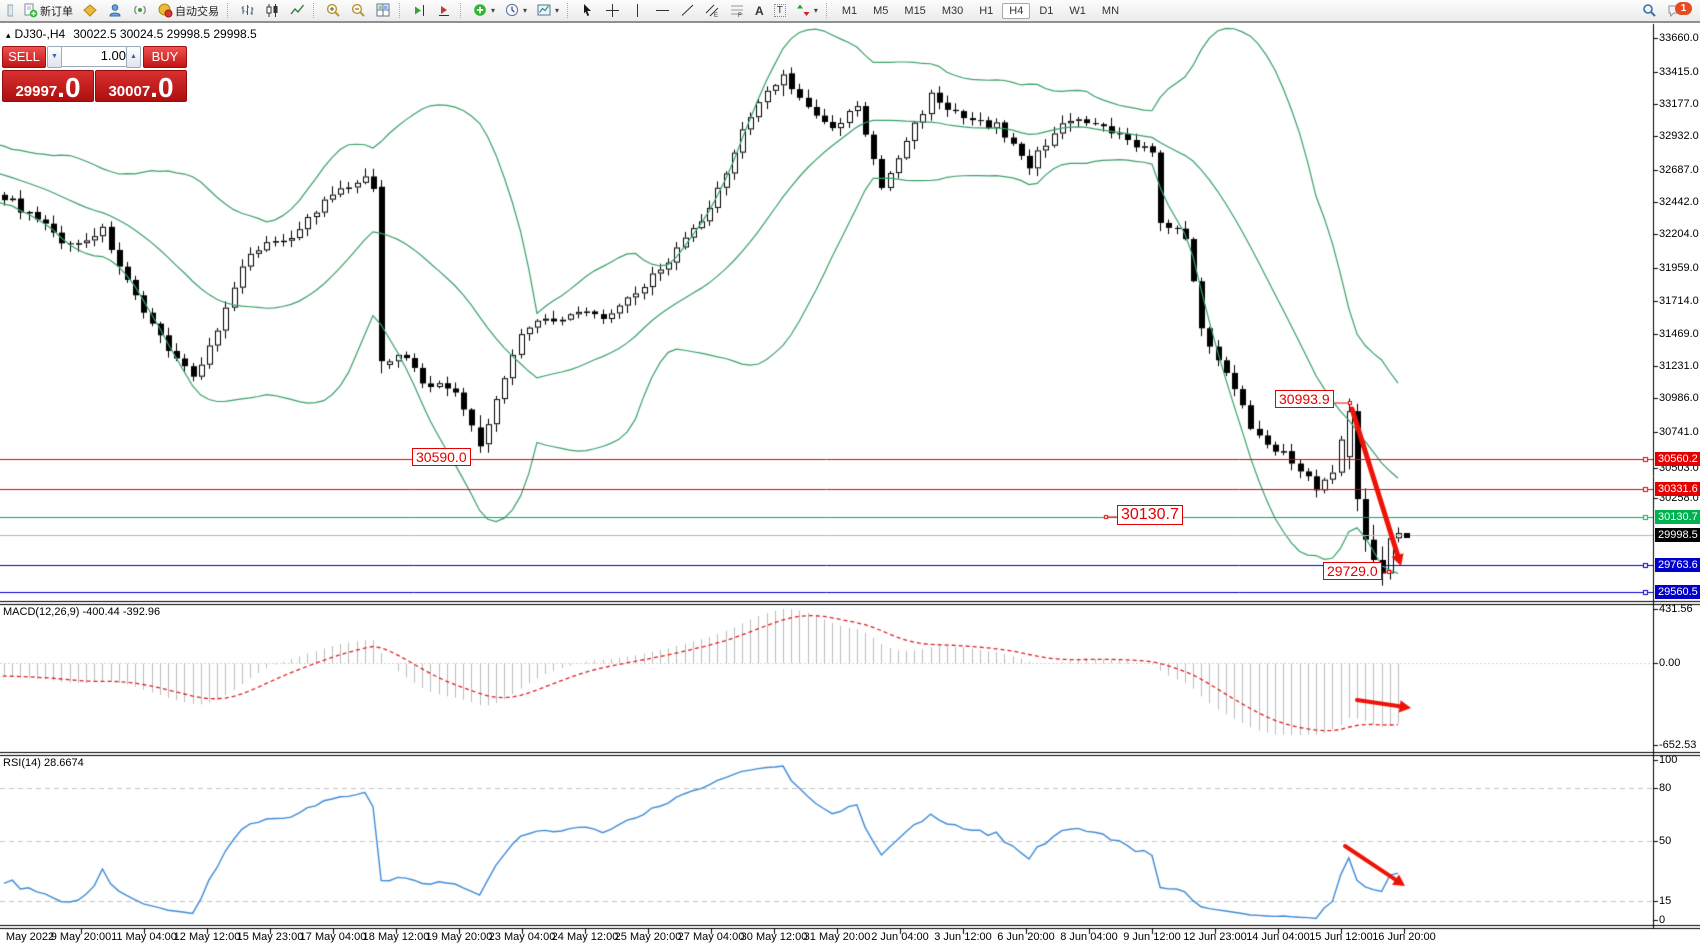  What do you see at coordinates (30, 10) in the screenshot?
I see `new-order-icon` at bounding box center [30, 10].